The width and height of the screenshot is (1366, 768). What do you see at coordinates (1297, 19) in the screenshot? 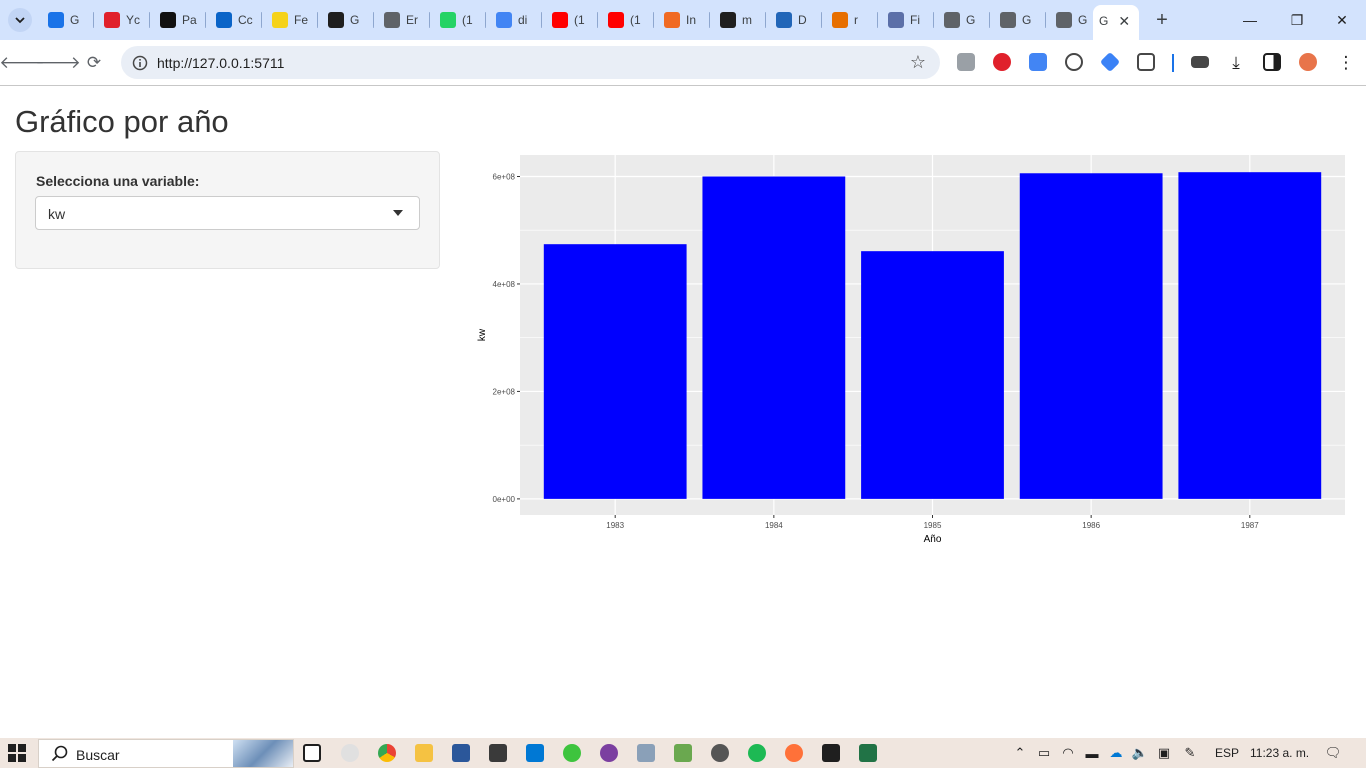
I see `restore-icon: ❐` at bounding box center [1297, 19].